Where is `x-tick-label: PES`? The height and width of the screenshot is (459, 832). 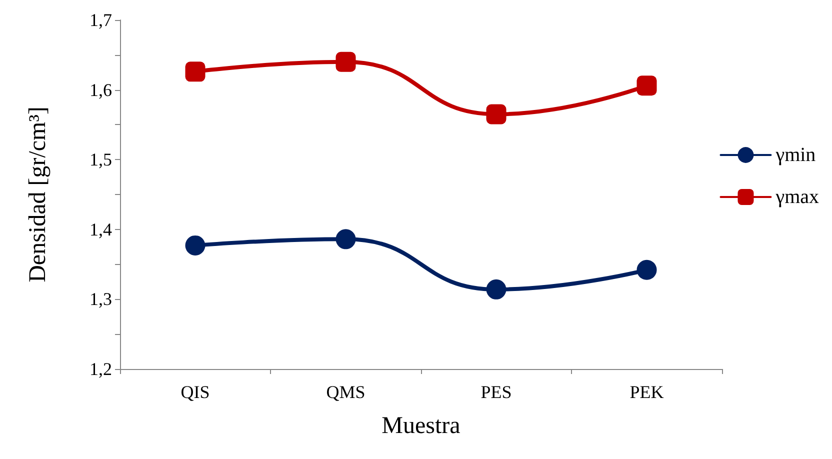
x-tick-label: PES is located at coordinates (496, 392).